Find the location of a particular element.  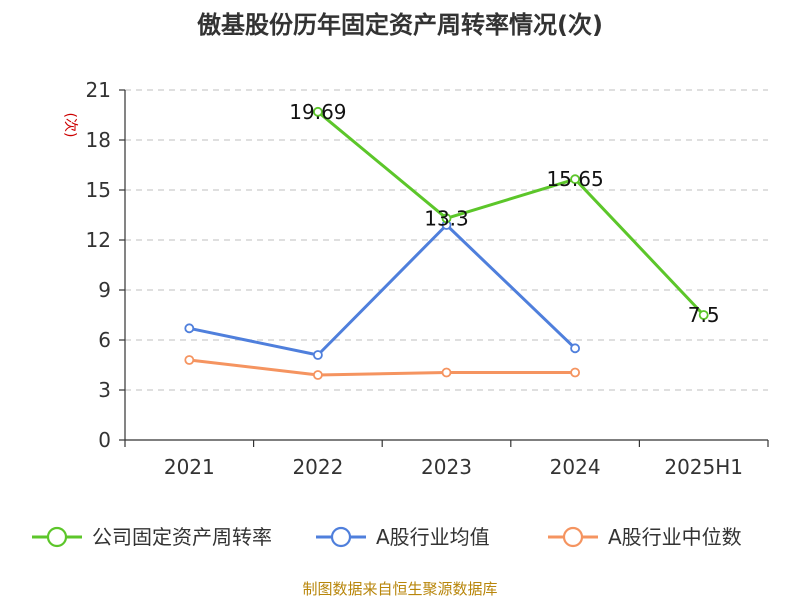

legend-label: A股行业中位数 is located at coordinates (675, 537).